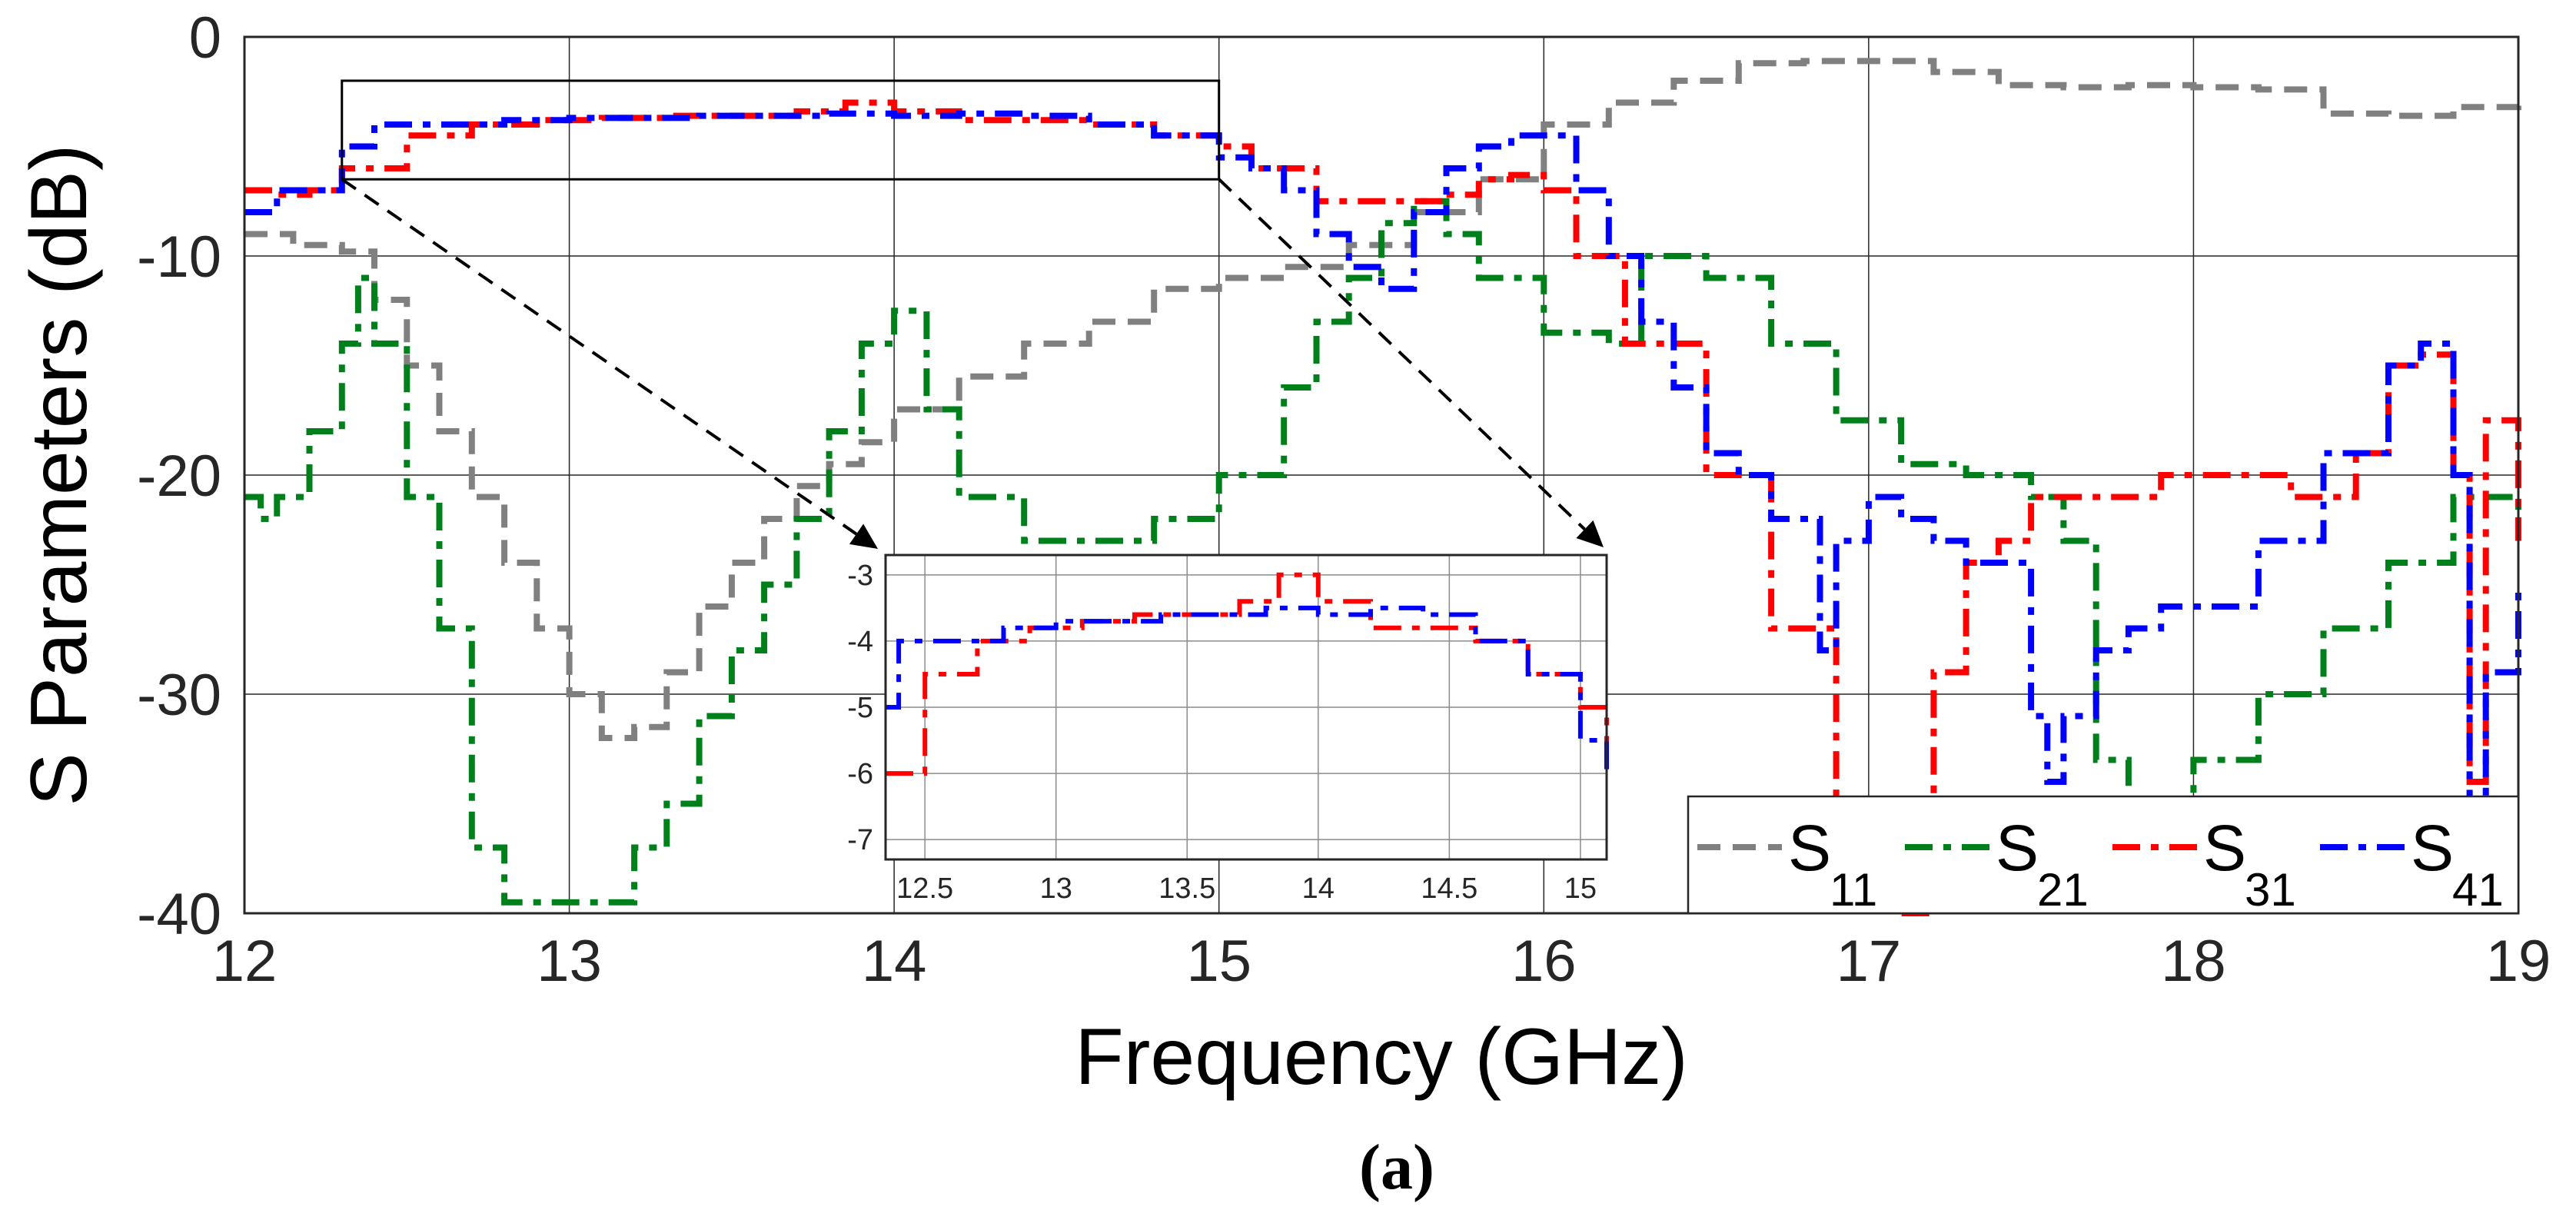 This screenshot has height=1210, width=2576. I want to click on y-tick-label: -30, so click(179, 695).